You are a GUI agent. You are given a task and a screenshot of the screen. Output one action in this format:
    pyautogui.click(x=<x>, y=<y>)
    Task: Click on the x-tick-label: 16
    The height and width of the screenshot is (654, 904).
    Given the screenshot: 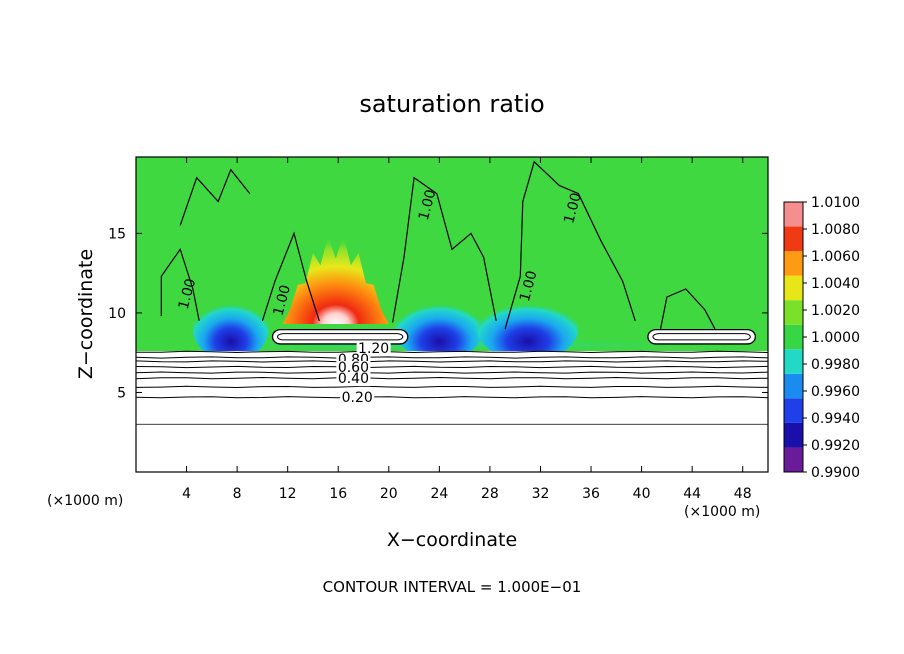 What is the action you would take?
    pyautogui.click(x=338, y=494)
    